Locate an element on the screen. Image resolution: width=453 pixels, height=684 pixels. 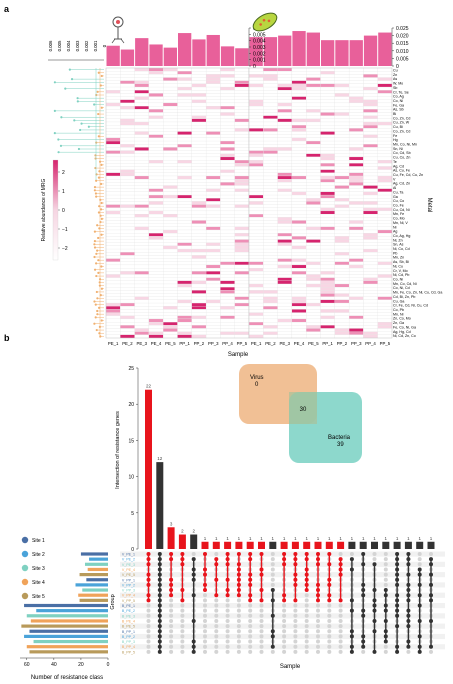
upset-bar is located at coordinates (386, 545).